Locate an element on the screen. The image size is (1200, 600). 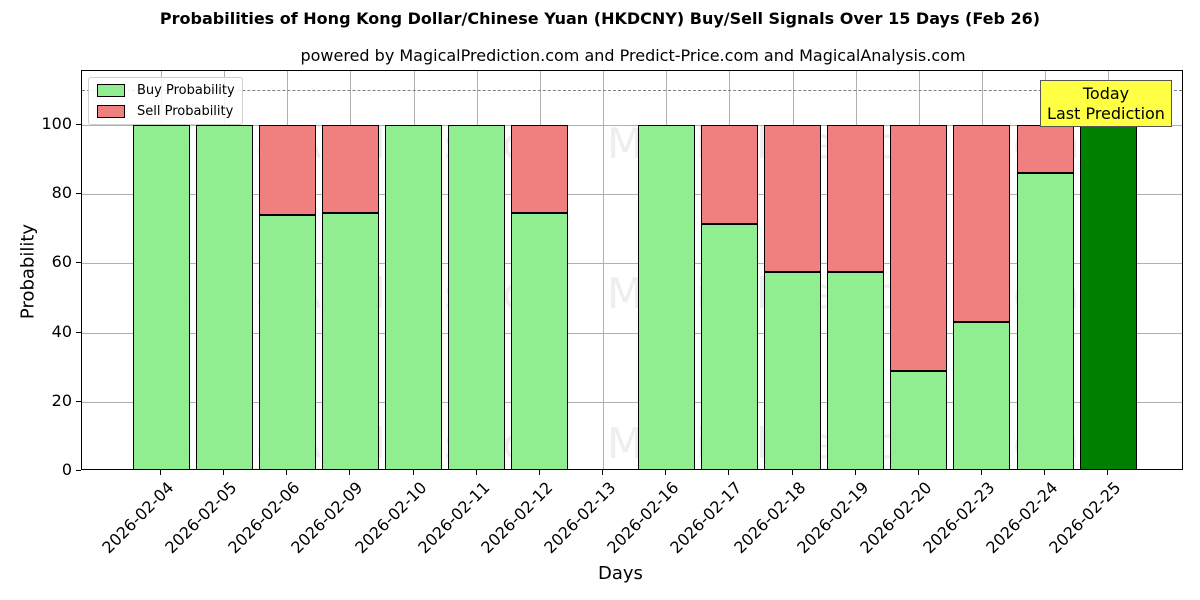
legend-buy-label: Buy Probability is located at coordinates (186, 90).